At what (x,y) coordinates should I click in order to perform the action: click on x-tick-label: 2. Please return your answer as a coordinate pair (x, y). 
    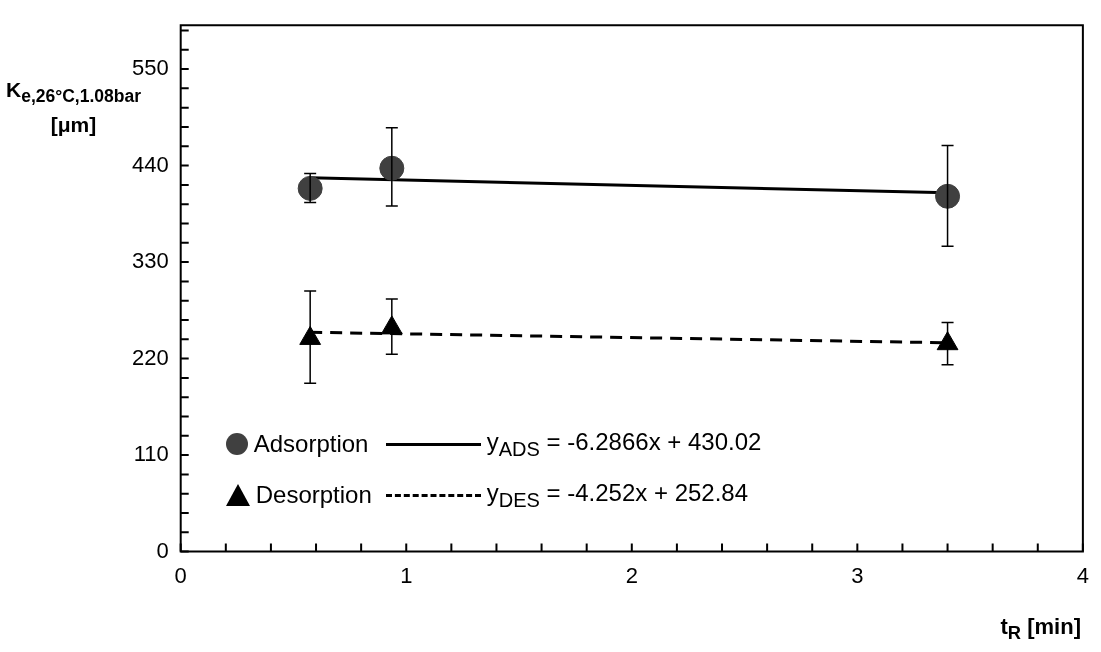
    Looking at the image, I should click on (631, 575).